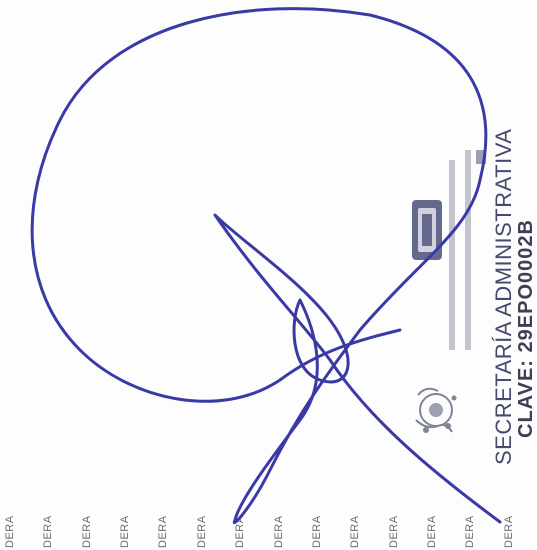 The width and height of the screenshot is (537, 550). What do you see at coordinates (526, 328) in the screenshot?
I see `stamp-clave-text: CLAVE: 29EPO0002B` at bounding box center [526, 328].